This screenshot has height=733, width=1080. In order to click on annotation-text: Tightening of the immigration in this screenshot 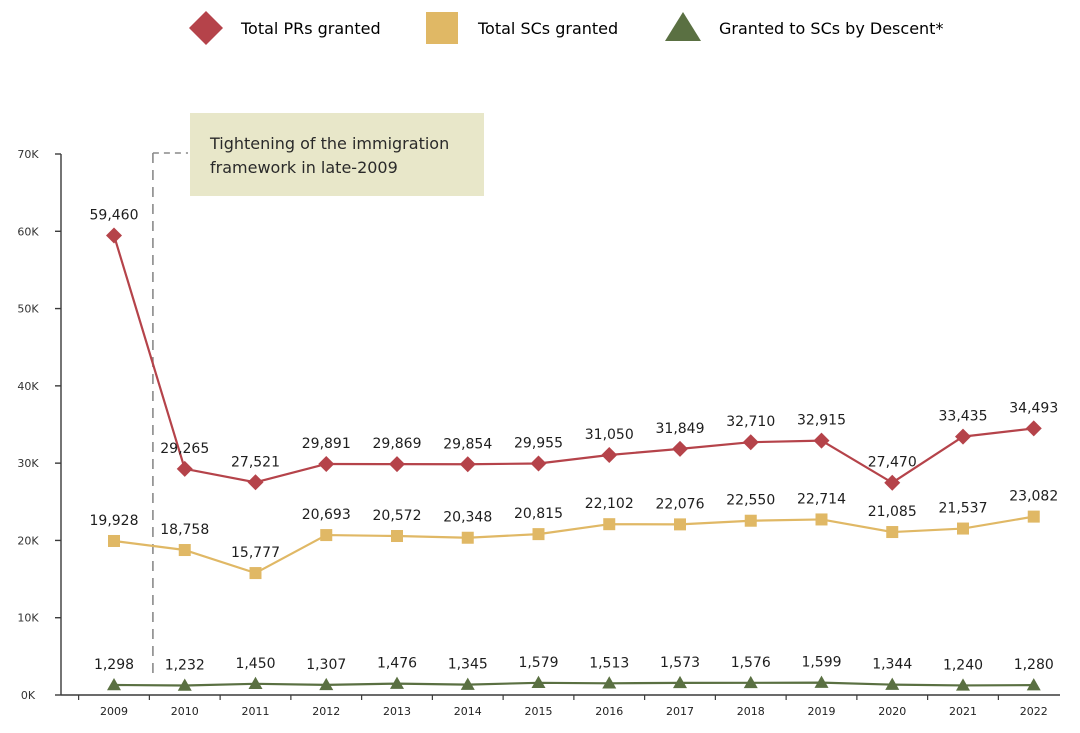, I will do `click(329, 143)`.